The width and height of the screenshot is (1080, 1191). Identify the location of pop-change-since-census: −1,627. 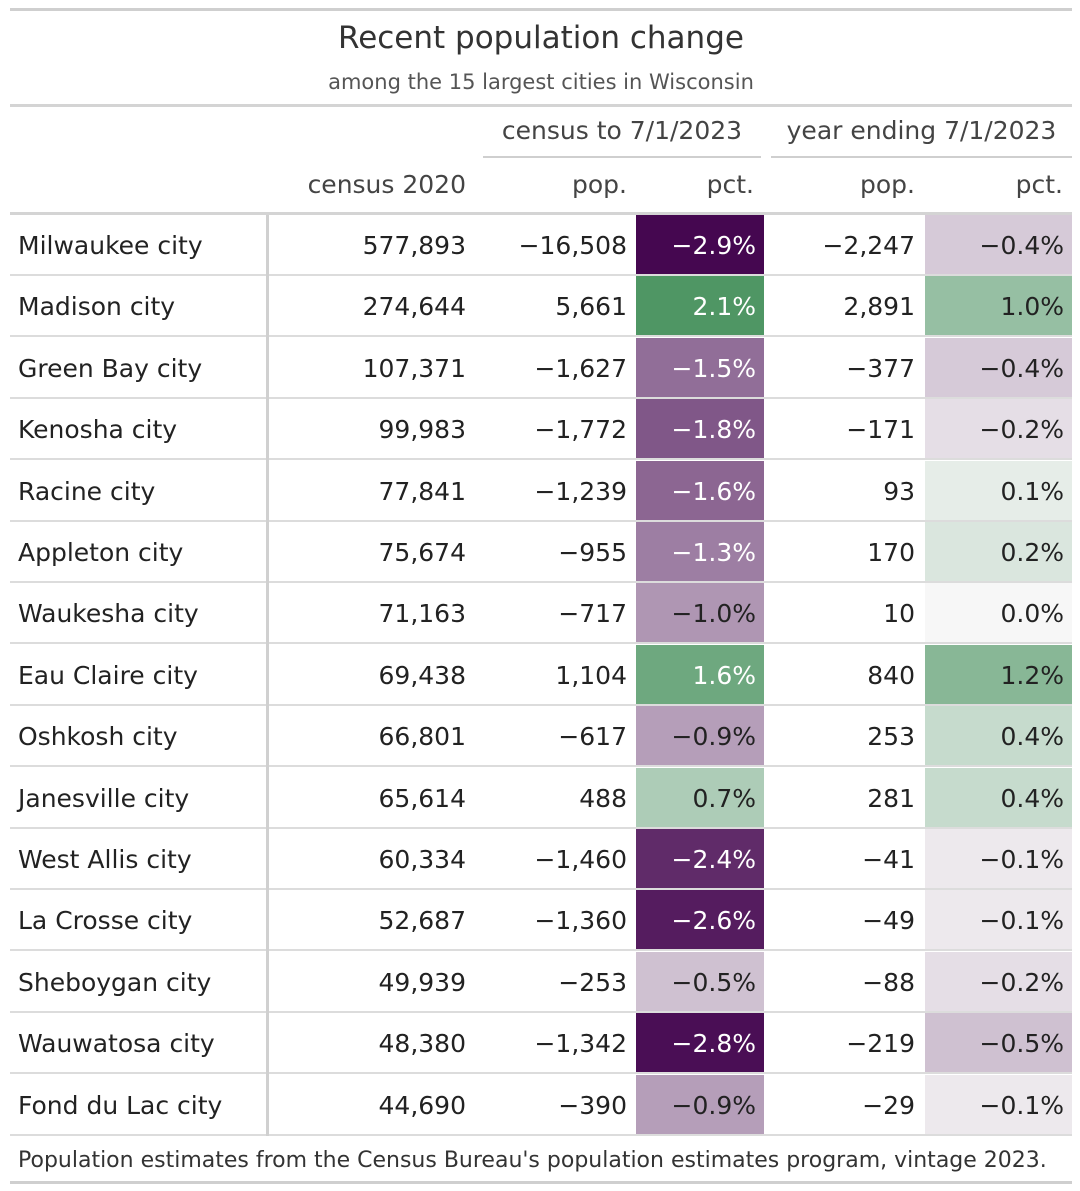
(580, 368).